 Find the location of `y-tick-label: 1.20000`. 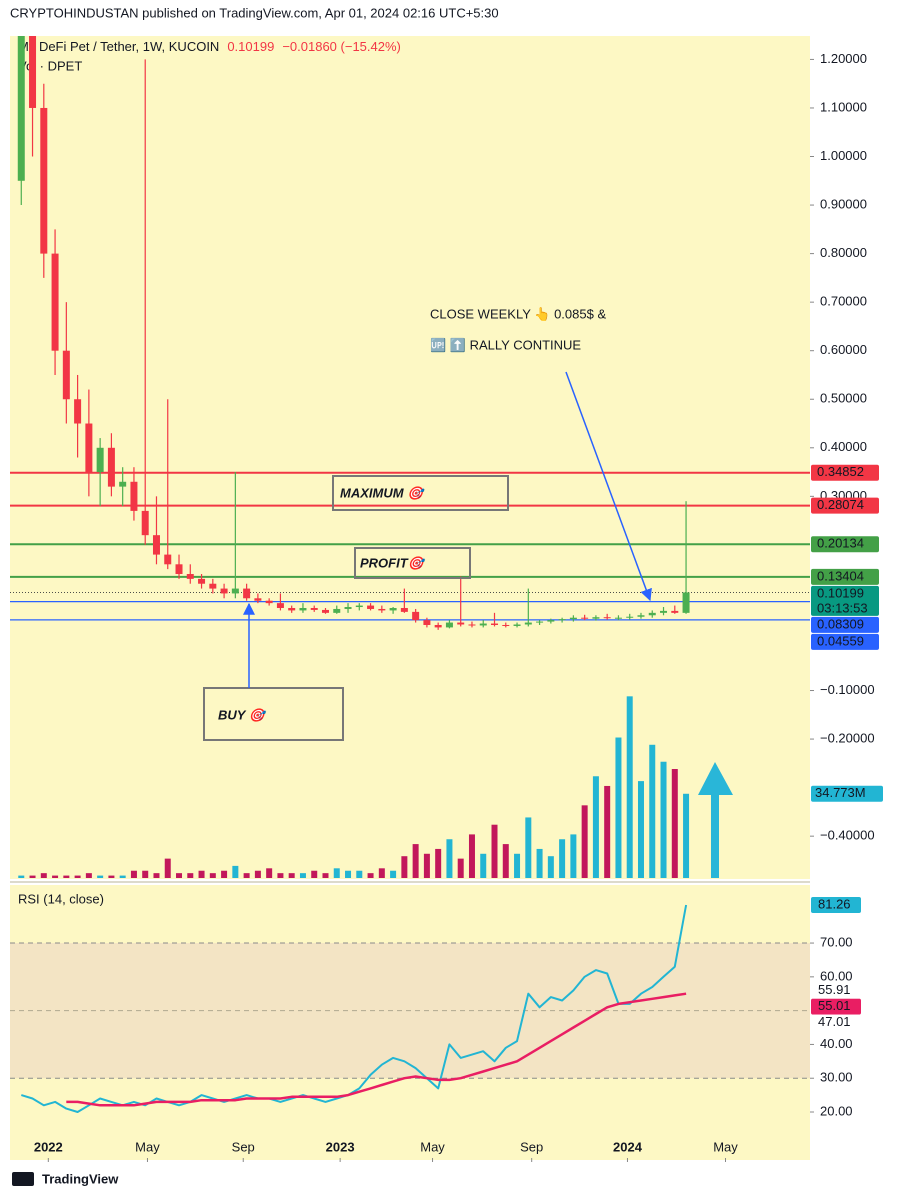

y-tick-label: 1.20000 is located at coordinates (843, 58).